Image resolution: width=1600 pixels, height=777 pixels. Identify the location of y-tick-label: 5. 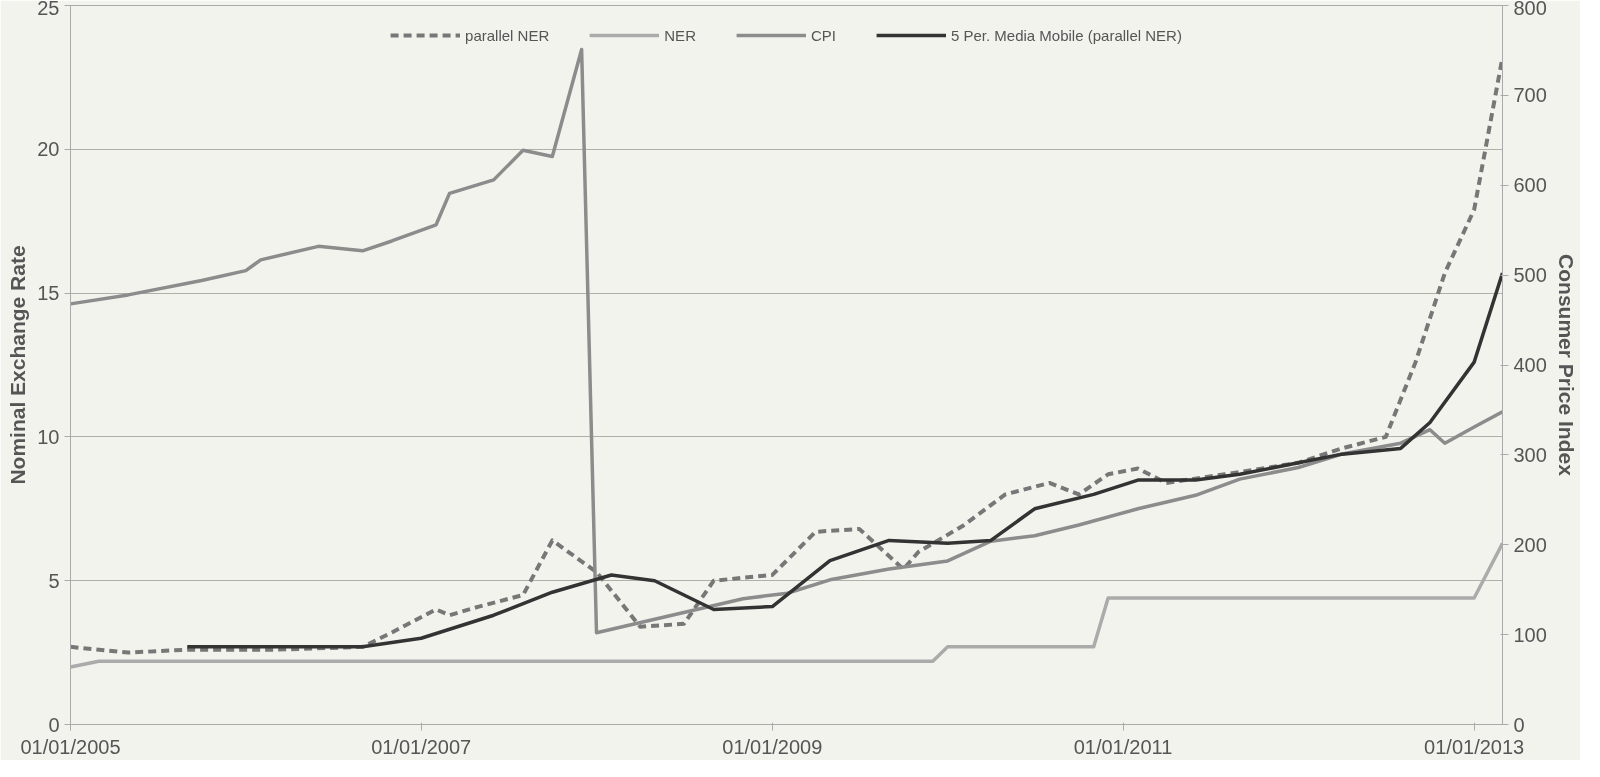
(54, 580).